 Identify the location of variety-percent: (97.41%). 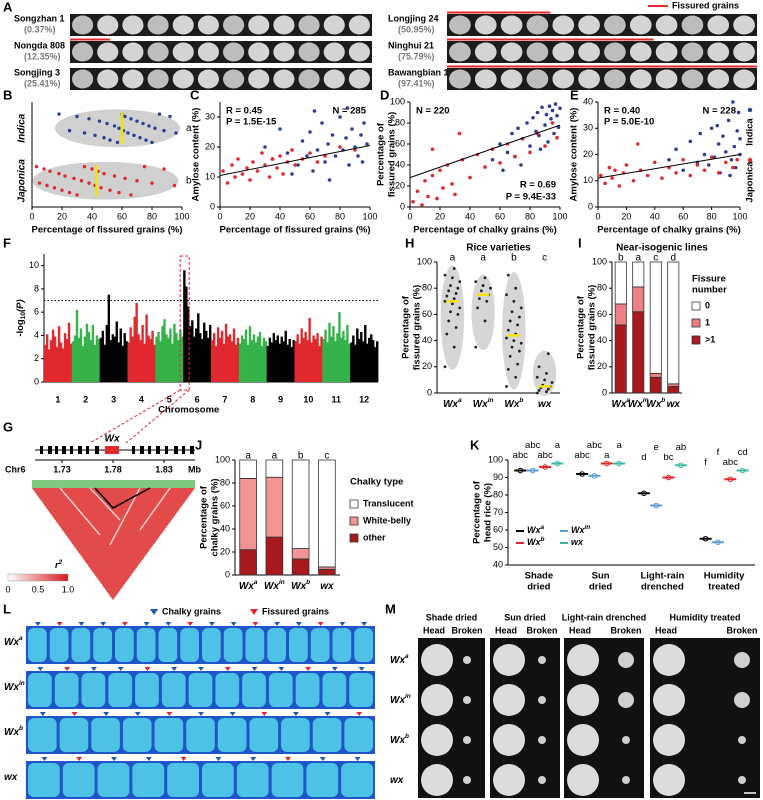
(416, 83).